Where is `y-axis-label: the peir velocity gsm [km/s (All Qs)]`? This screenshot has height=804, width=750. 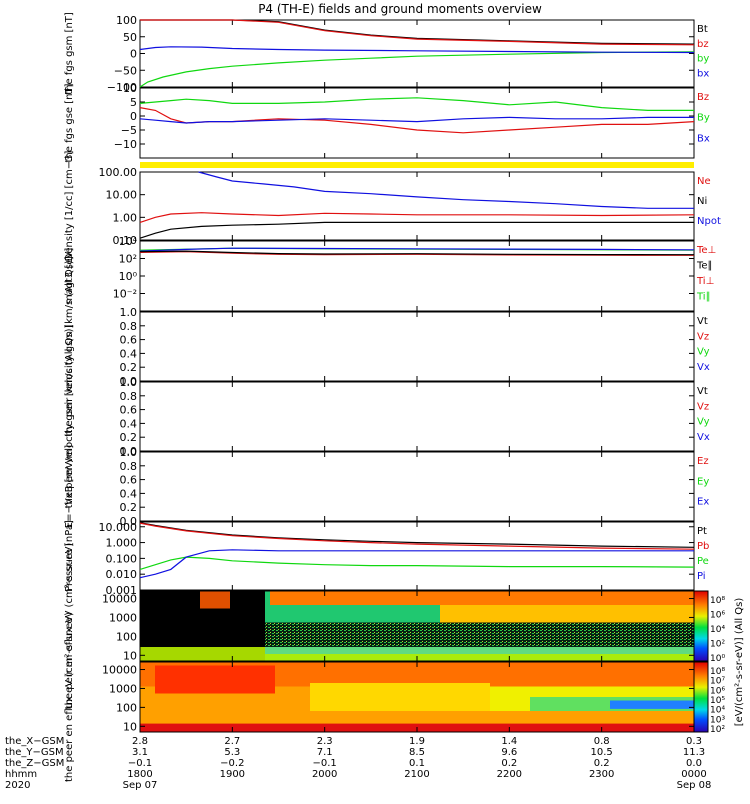 y-axis-label: the peir velocity gsm [km/s (All Qs)] is located at coordinates (69, 346).